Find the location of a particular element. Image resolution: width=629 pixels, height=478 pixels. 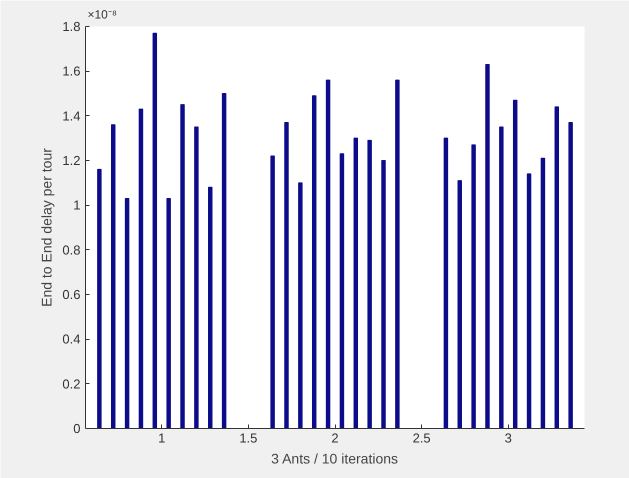

x-tick-label: 2.5 is located at coordinates (421, 438).